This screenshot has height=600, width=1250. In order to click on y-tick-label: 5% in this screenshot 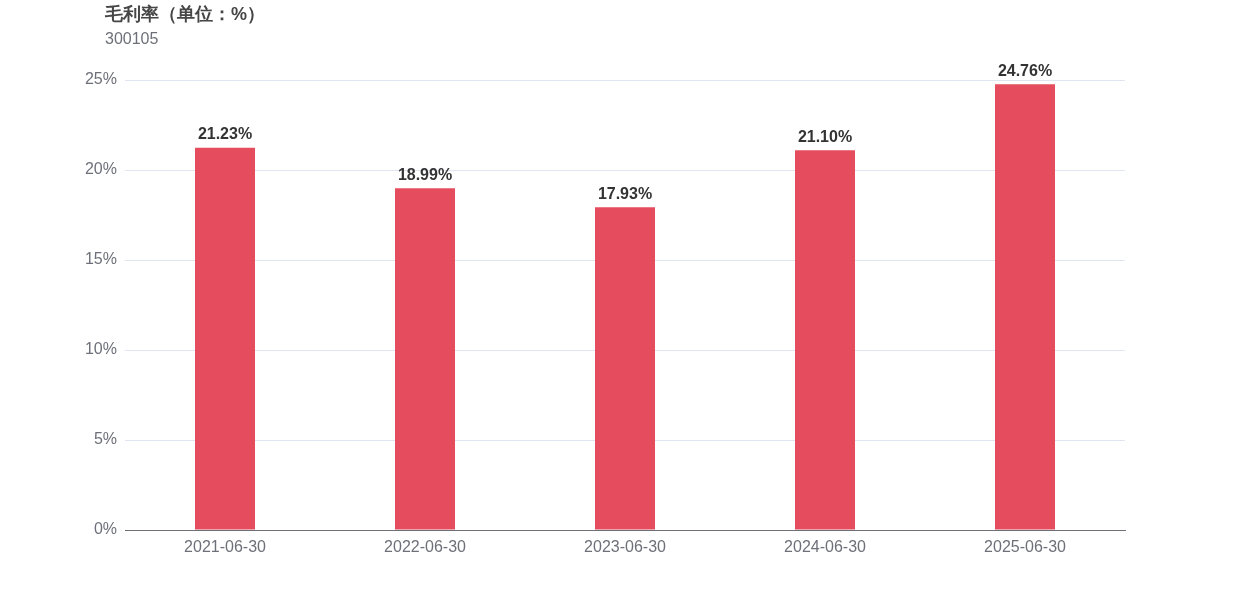, I will do `click(105, 439)`.